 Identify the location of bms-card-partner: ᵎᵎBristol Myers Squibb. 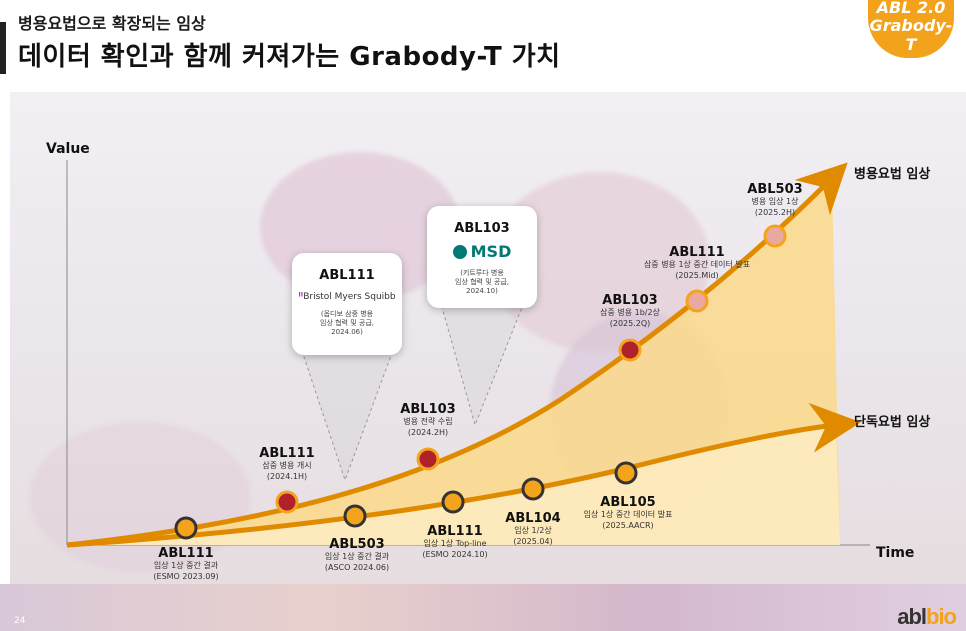
(347, 295).